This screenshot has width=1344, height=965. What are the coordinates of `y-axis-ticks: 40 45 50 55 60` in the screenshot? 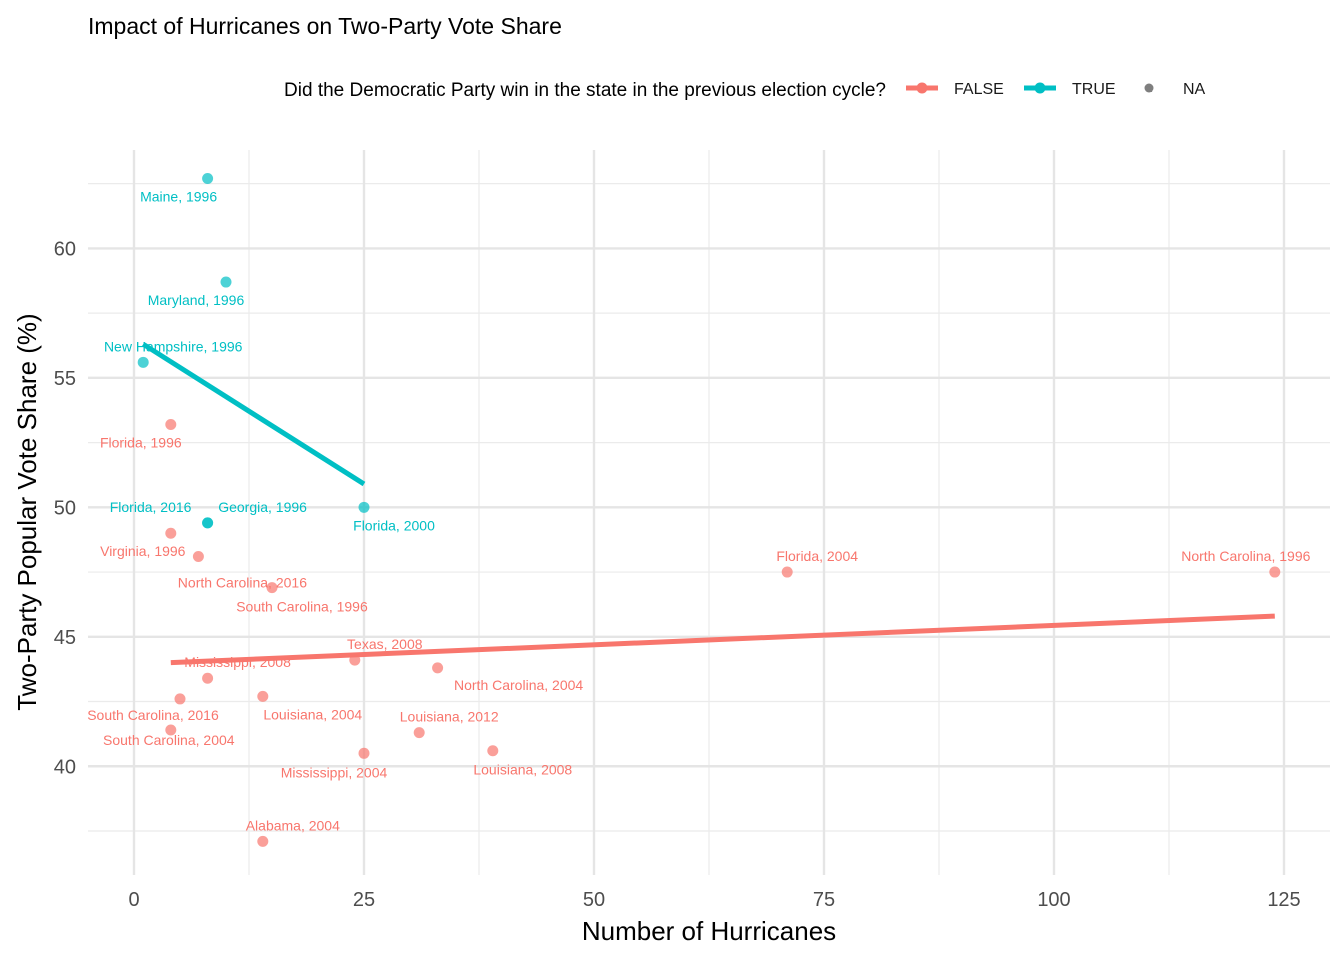 It's located at (65, 508).